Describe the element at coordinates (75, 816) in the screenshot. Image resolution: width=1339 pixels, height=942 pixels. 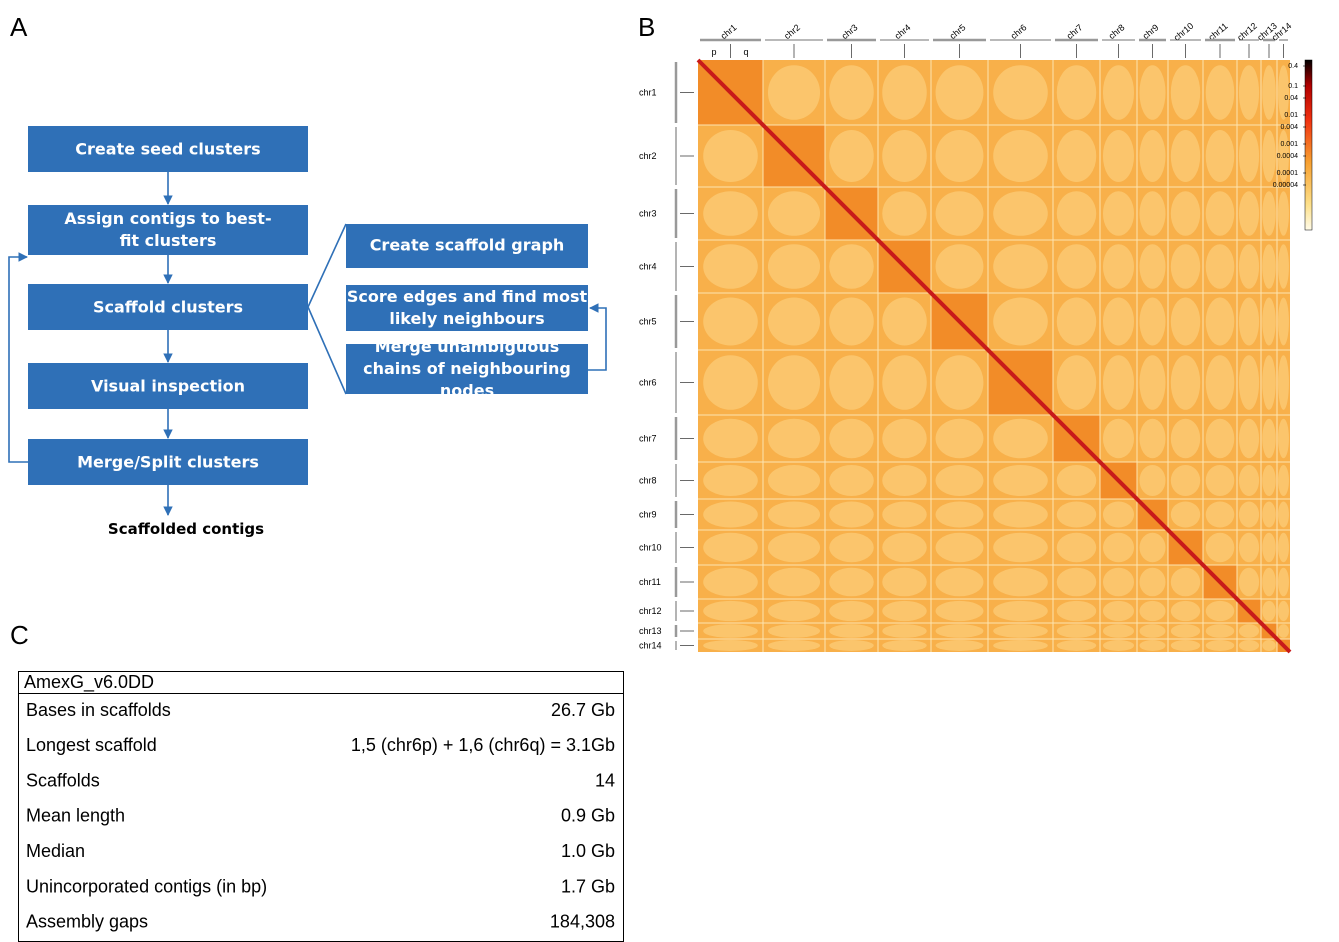
I see `row-label: Mean length` at that location.